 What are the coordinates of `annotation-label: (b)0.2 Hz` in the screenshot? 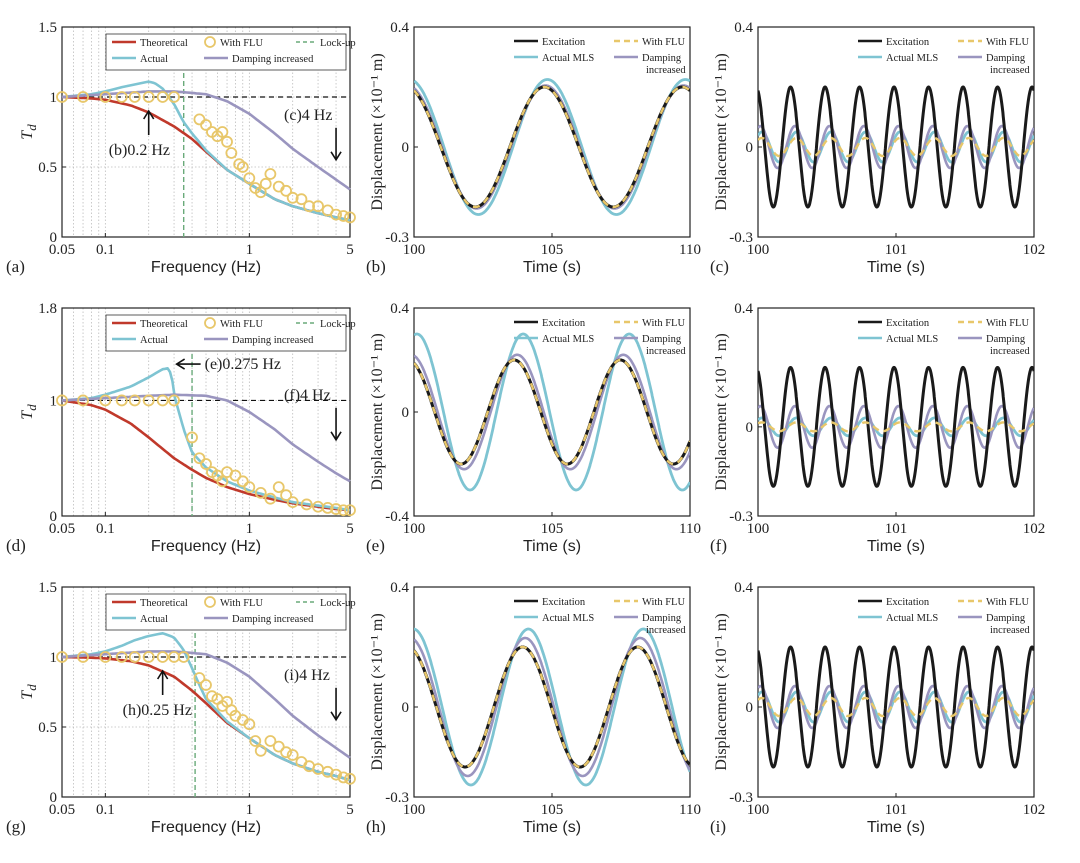 It's located at (139, 150).